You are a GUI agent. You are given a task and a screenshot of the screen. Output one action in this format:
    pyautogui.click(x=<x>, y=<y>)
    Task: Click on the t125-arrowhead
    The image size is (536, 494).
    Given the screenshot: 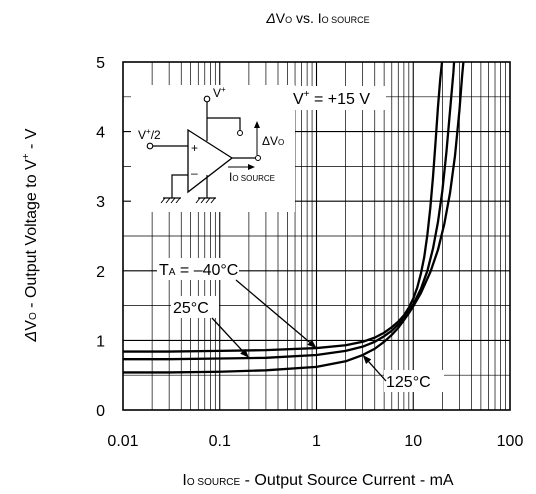 What is the action you would take?
    pyautogui.click(x=367, y=360)
    